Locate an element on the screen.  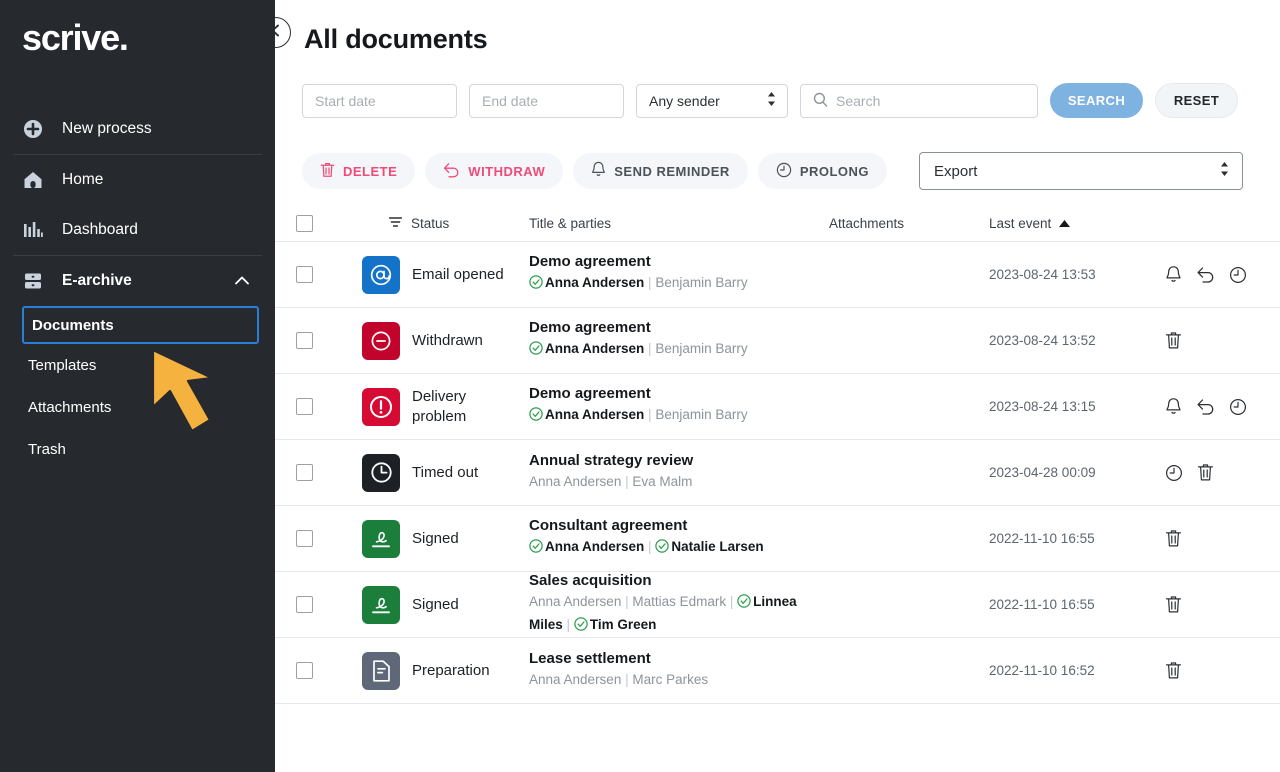
at-sign-icon is located at coordinates (381, 274).